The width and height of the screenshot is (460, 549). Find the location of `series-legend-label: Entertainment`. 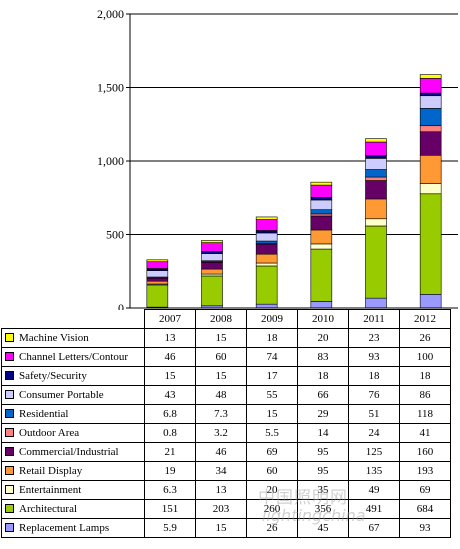

series-legend-label: Entertainment is located at coordinates (73, 490).